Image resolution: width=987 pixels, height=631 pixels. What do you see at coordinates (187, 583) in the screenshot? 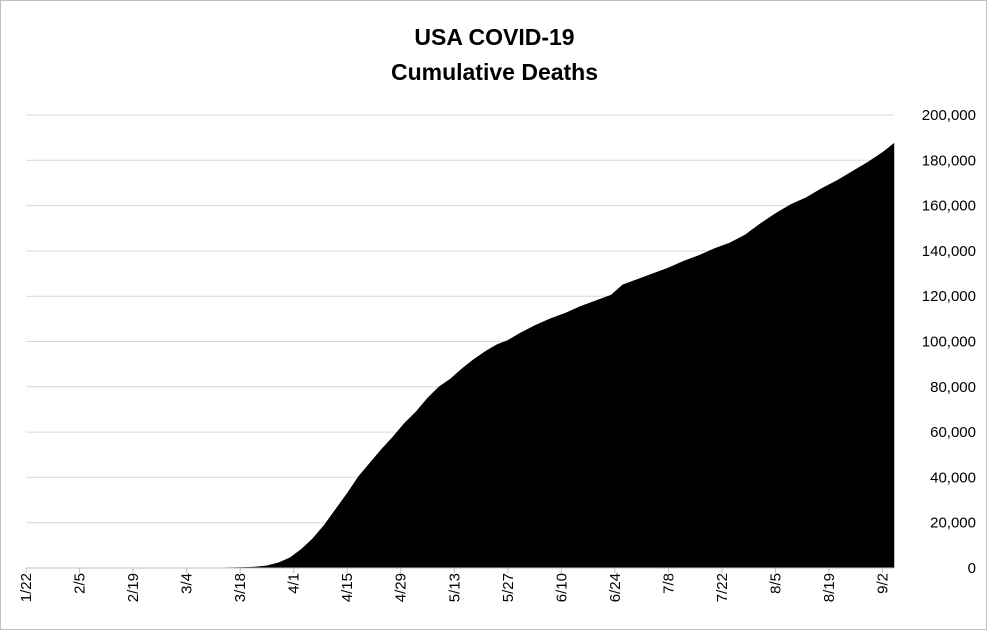
I see `x-tick-label: 3/4` at bounding box center [187, 583].